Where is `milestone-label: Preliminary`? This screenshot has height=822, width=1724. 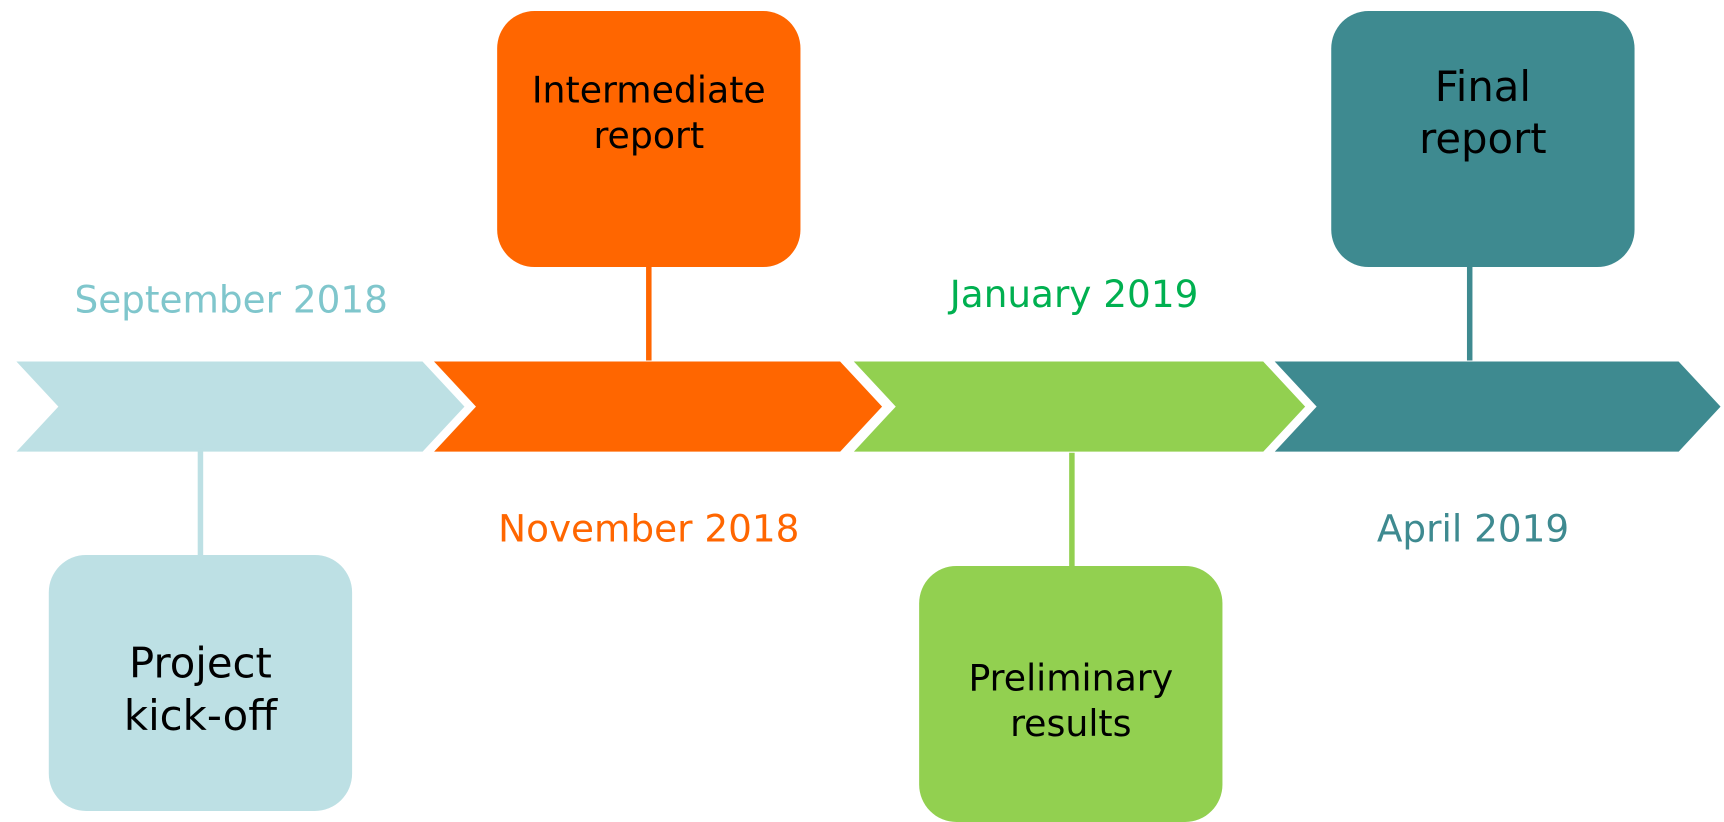 milestone-label: Preliminary is located at coordinates (1070, 678).